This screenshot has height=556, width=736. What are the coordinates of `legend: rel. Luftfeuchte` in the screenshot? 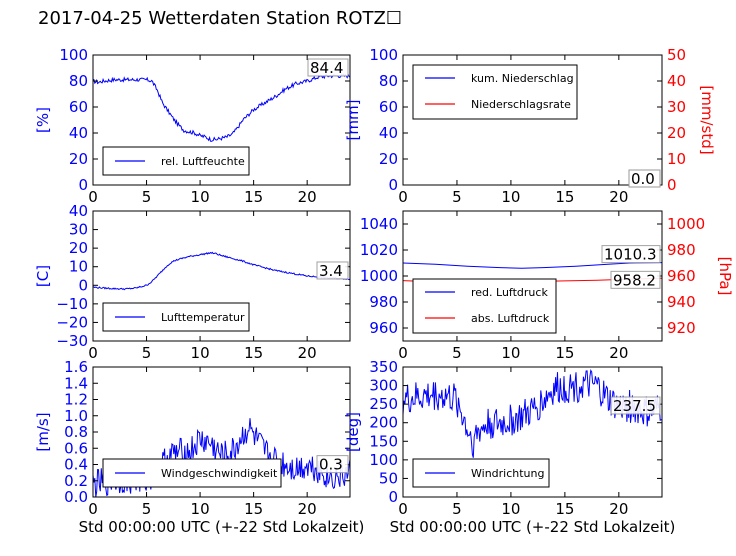 It's located at (176, 161).